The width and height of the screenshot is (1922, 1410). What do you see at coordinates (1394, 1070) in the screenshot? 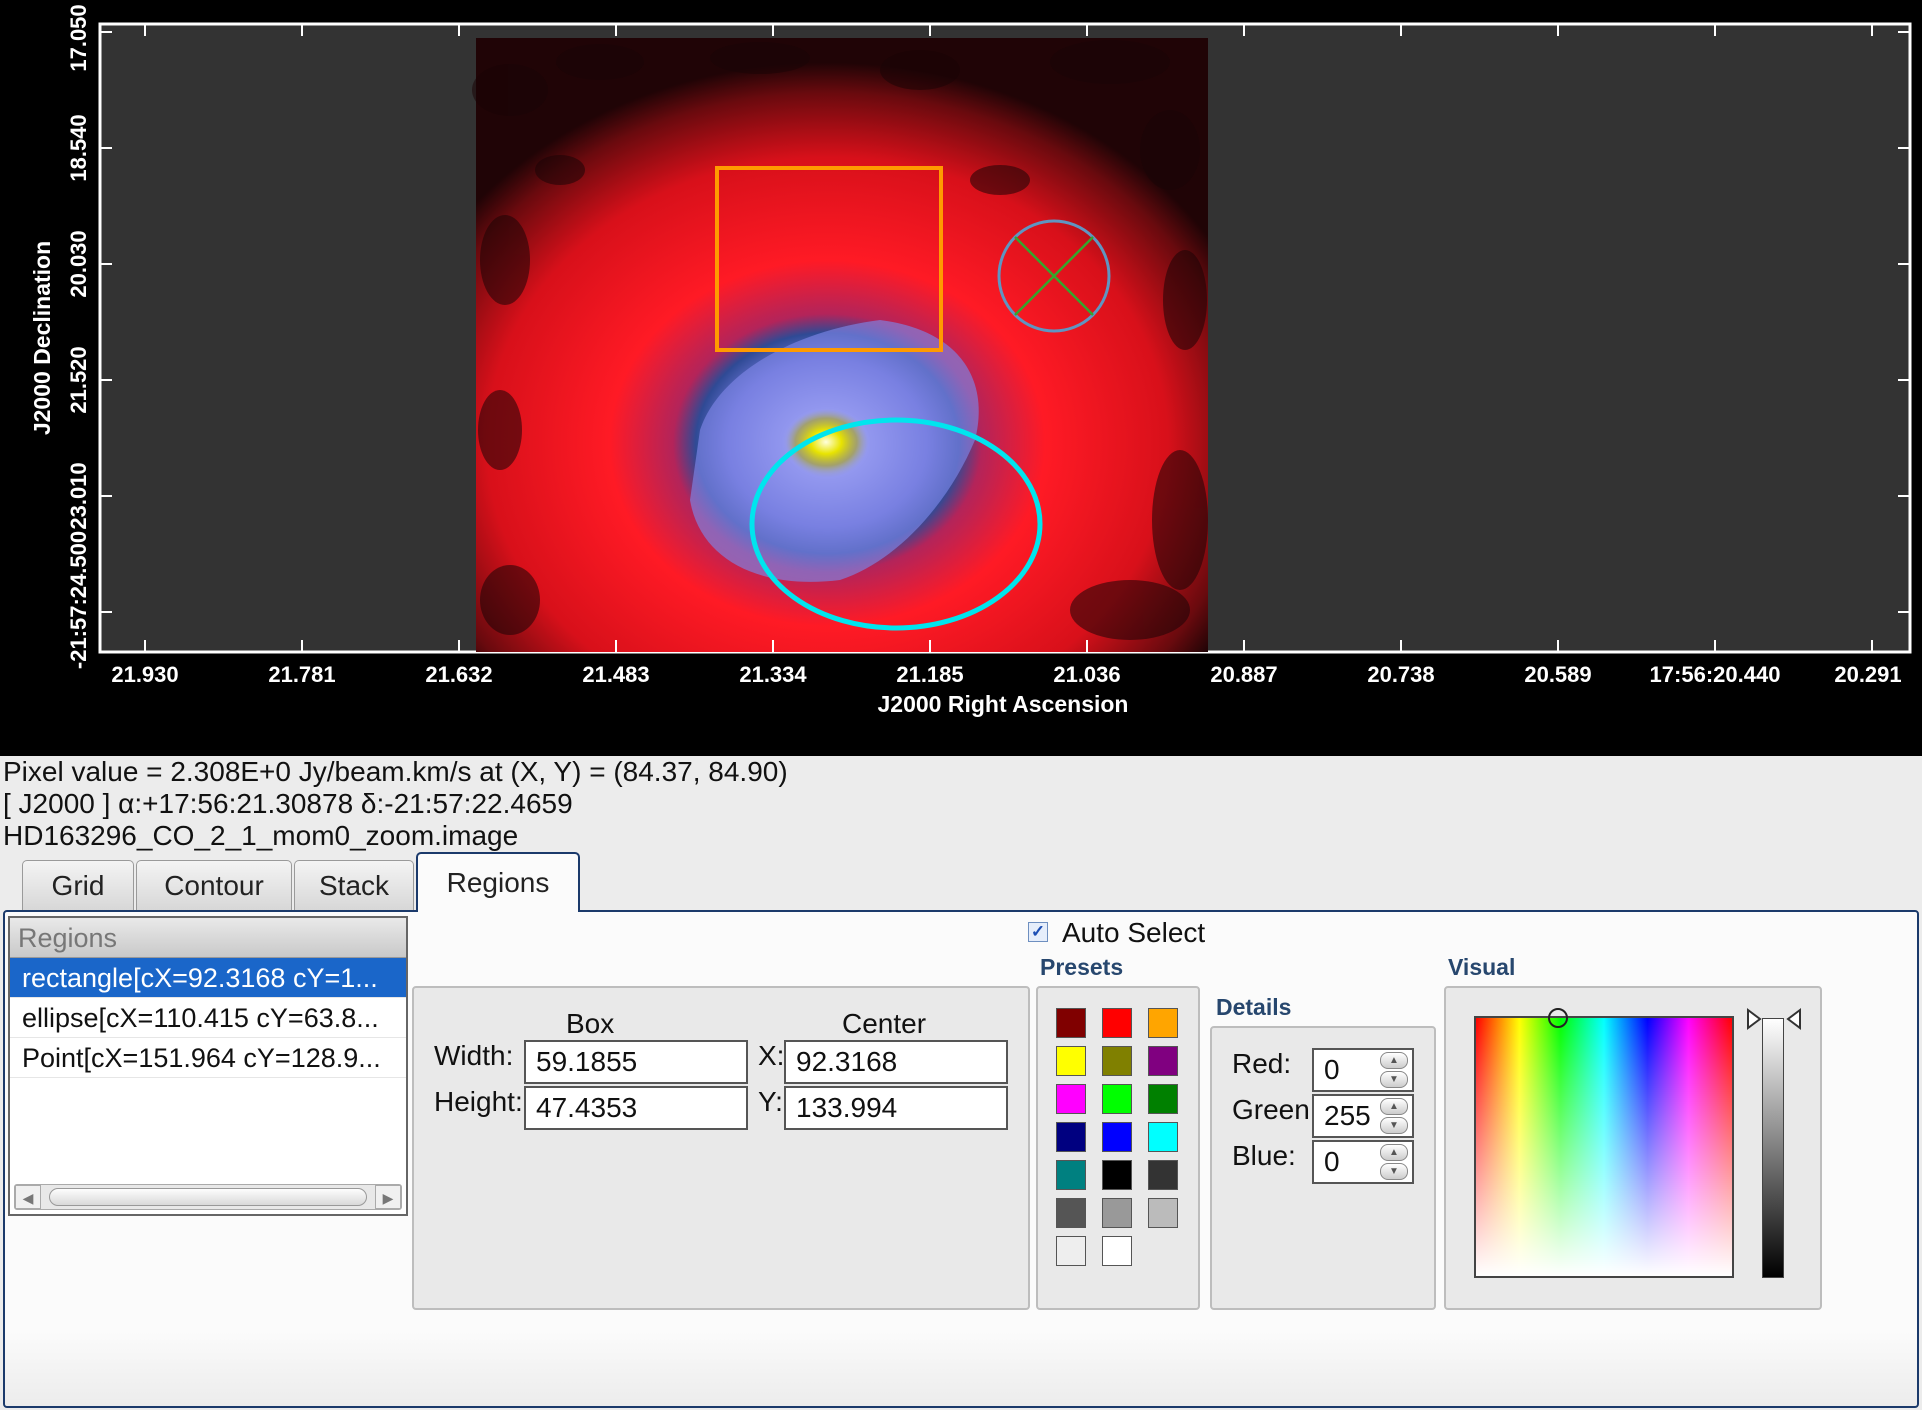
I see `red-stepper: ▲ ▼` at bounding box center [1394, 1070].